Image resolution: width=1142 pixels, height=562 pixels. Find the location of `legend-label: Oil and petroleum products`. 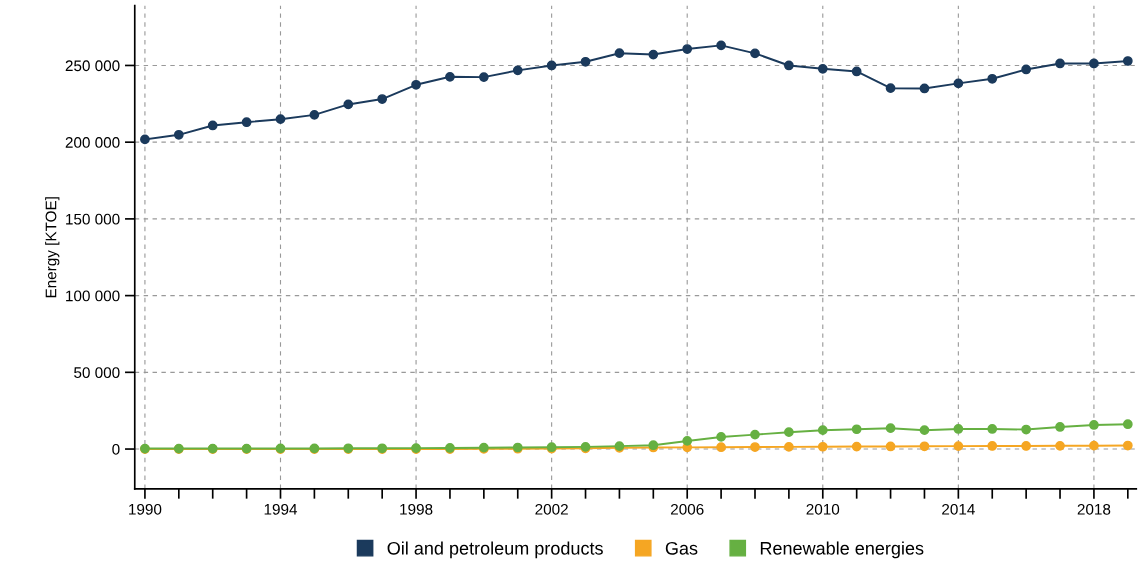

legend-label: Oil and petroleum products is located at coordinates (495, 550).